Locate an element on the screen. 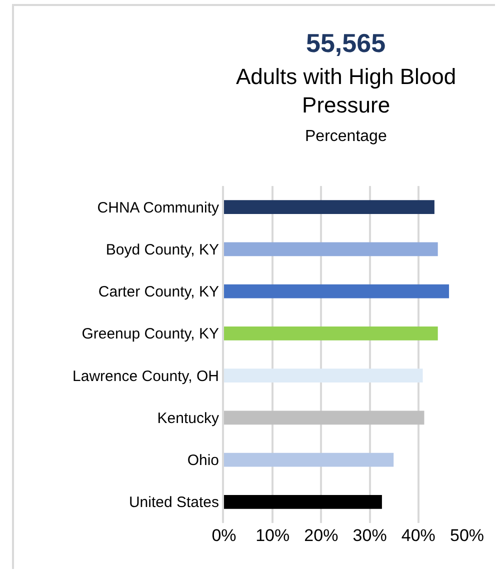 This screenshot has width=497, height=571. y-tick-label: Lawrence County, OH is located at coordinates (145, 376).